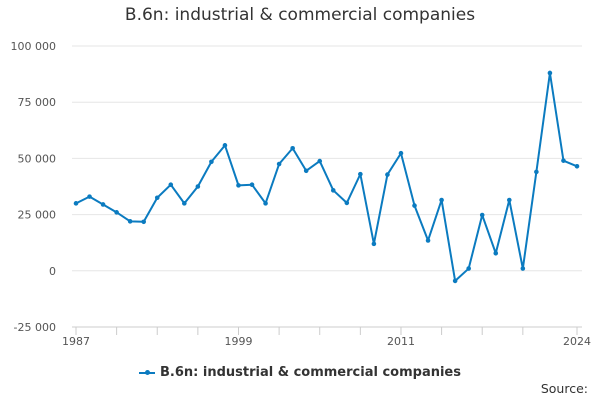 This screenshot has width=600, height=400. I want to click on legend: B.6n: industrial & commercial companies, so click(300, 372).